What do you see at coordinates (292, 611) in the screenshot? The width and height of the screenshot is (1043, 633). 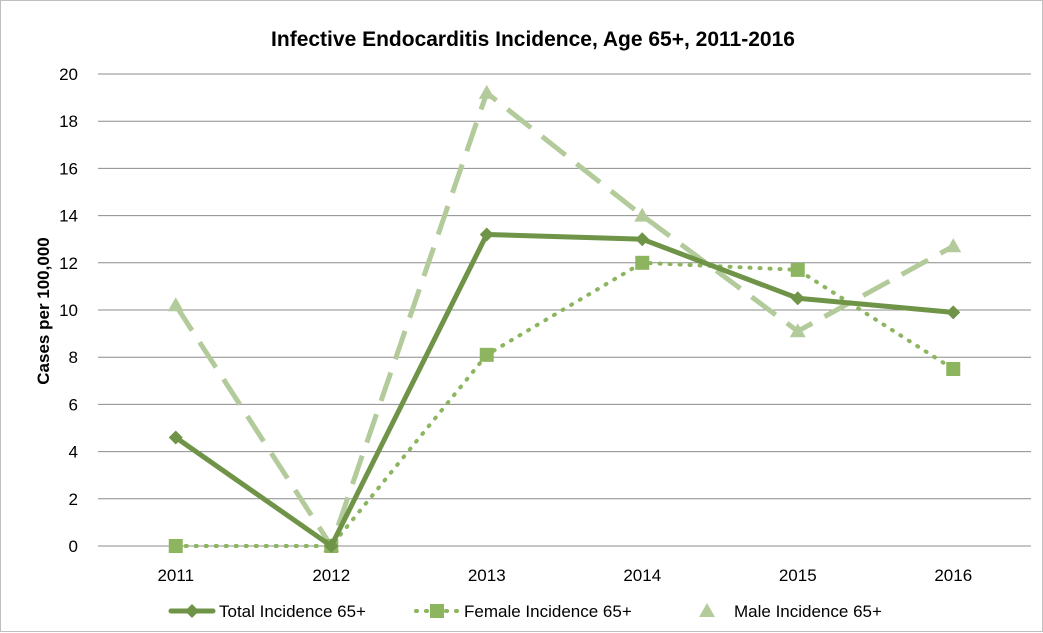 I see `legend-label: Total Incidence 65+` at bounding box center [292, 611].